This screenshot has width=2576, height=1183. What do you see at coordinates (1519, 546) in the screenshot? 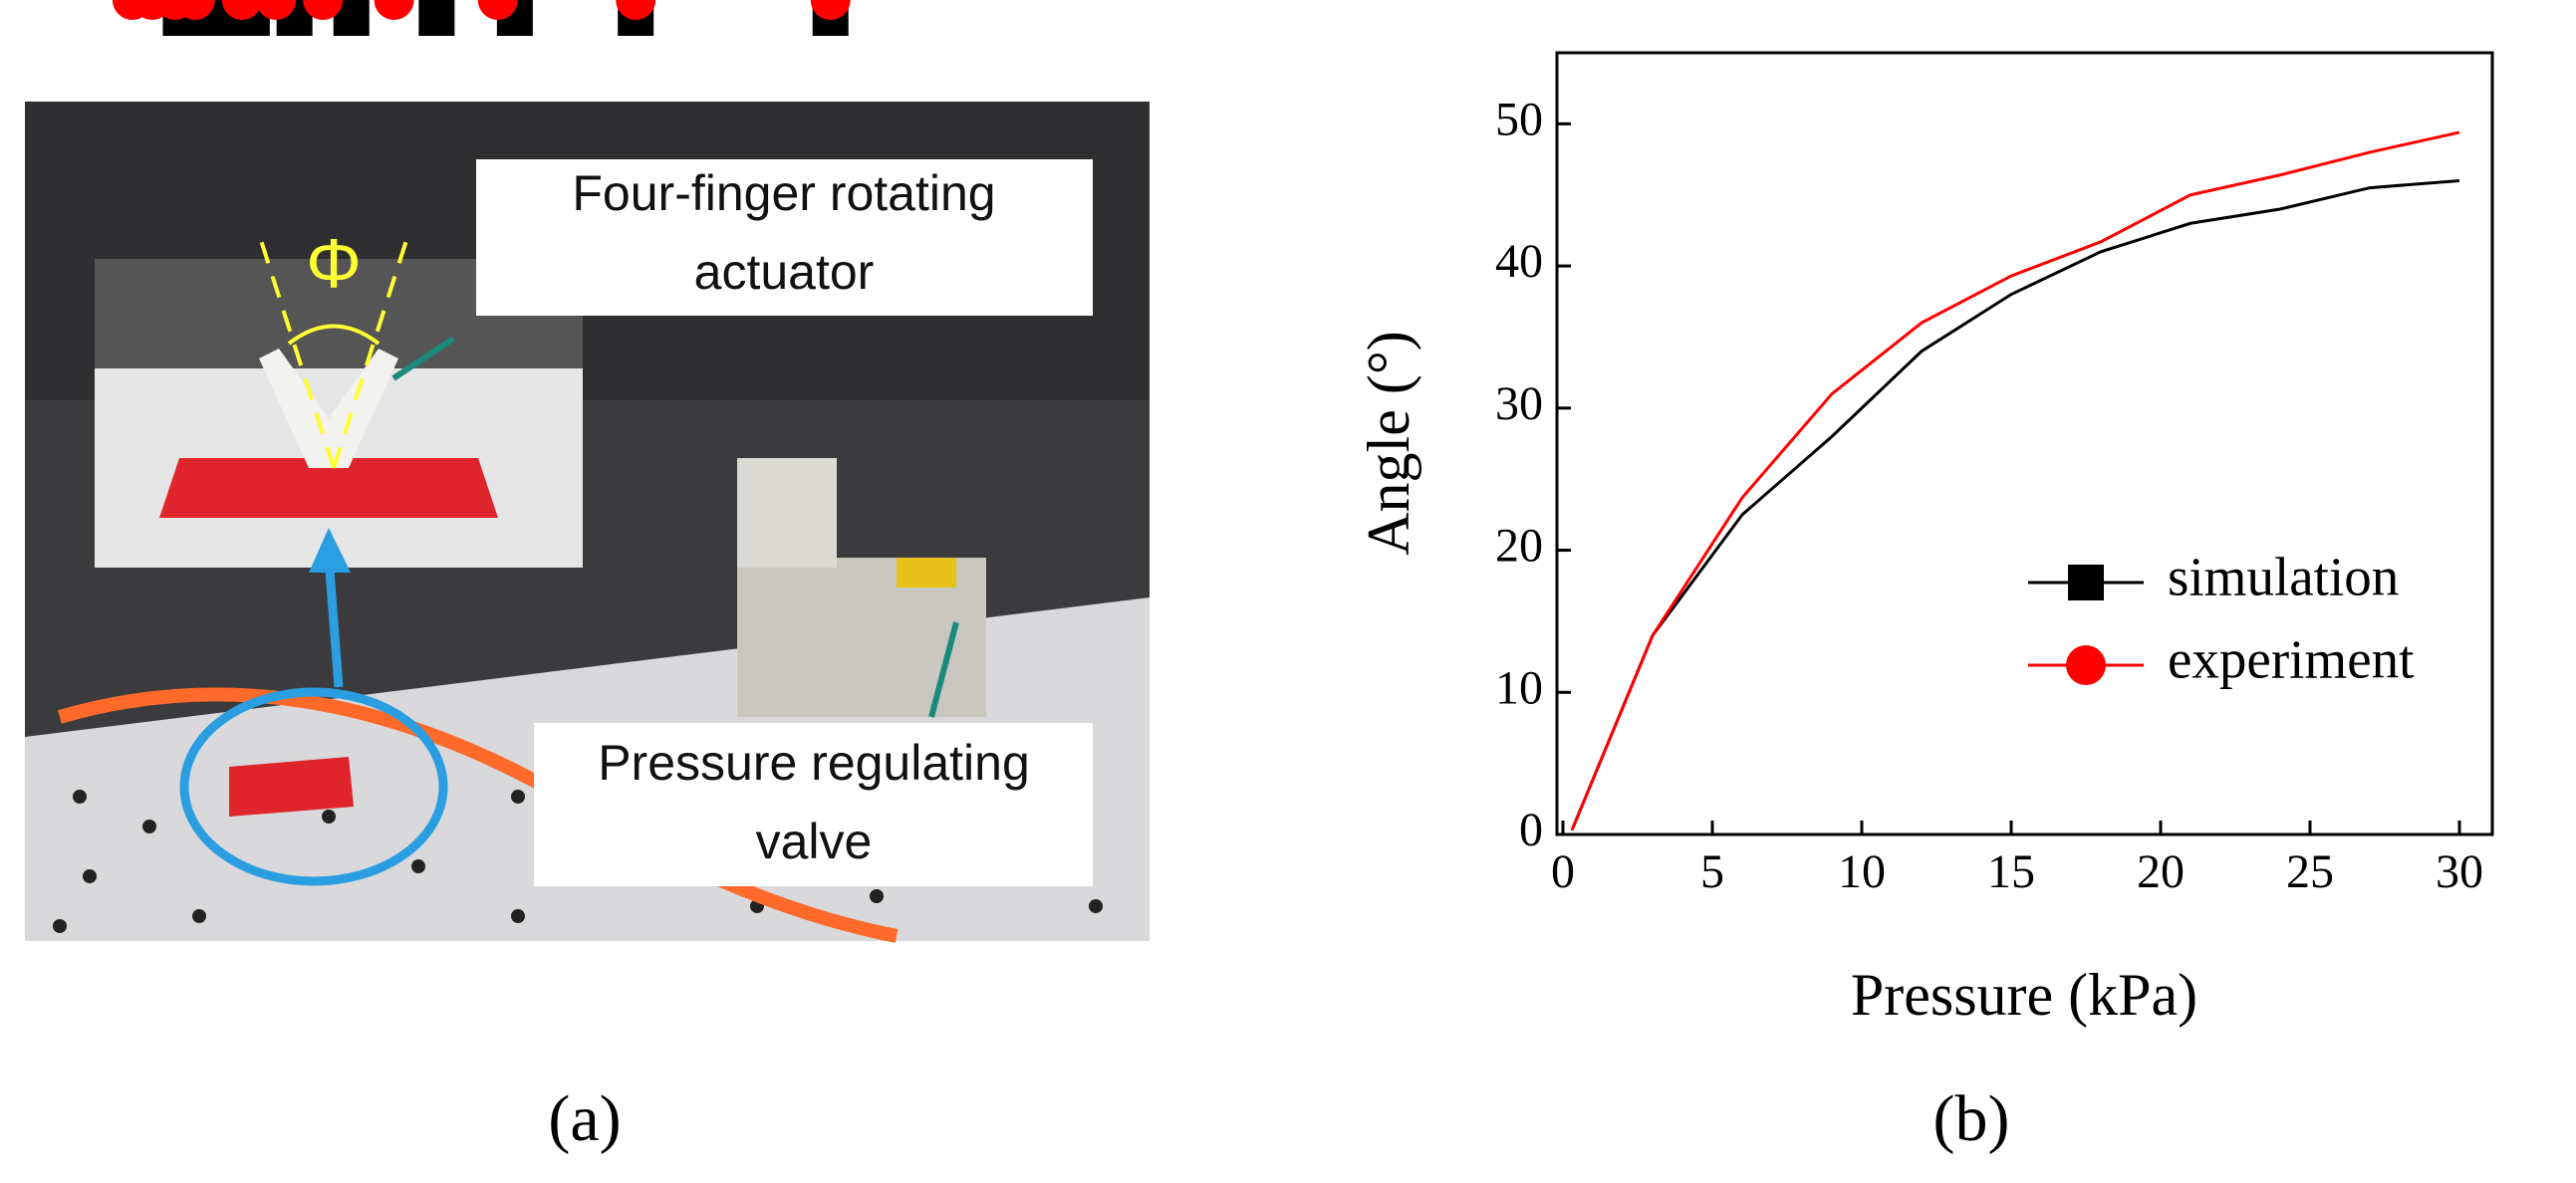
I see `y-tick-label: 20` at bounding box center [1519, 546].